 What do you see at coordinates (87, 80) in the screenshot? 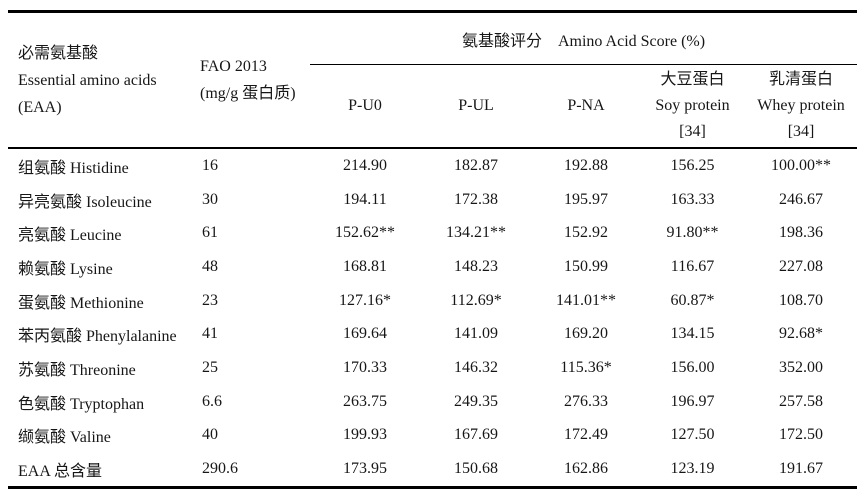
I see `eaa-header-en: Essential amino acids` at bounding box center [87, 80].